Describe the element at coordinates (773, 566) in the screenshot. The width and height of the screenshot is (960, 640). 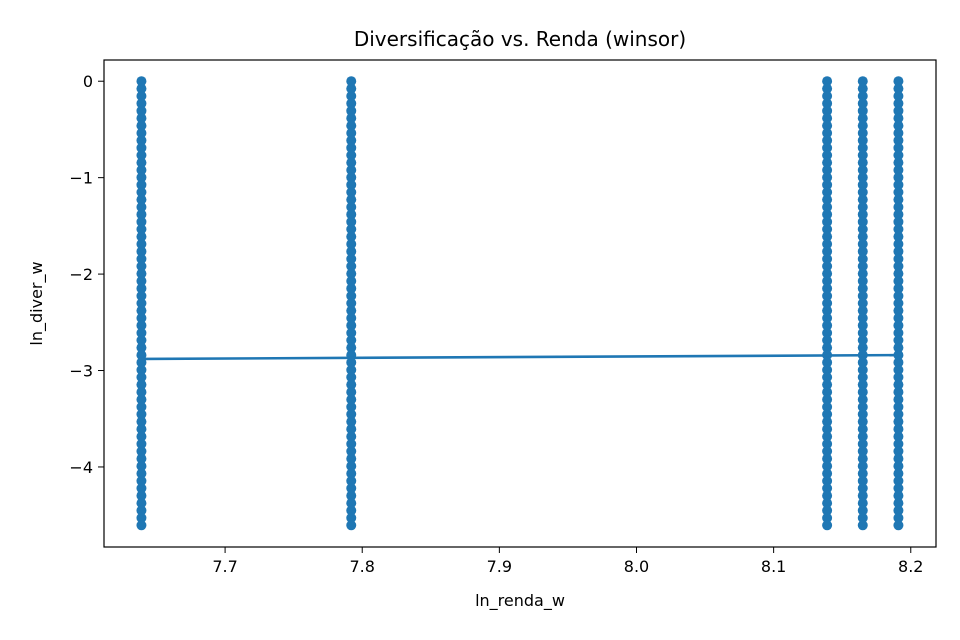
I see `x-tick-label: 8.1` at that location.